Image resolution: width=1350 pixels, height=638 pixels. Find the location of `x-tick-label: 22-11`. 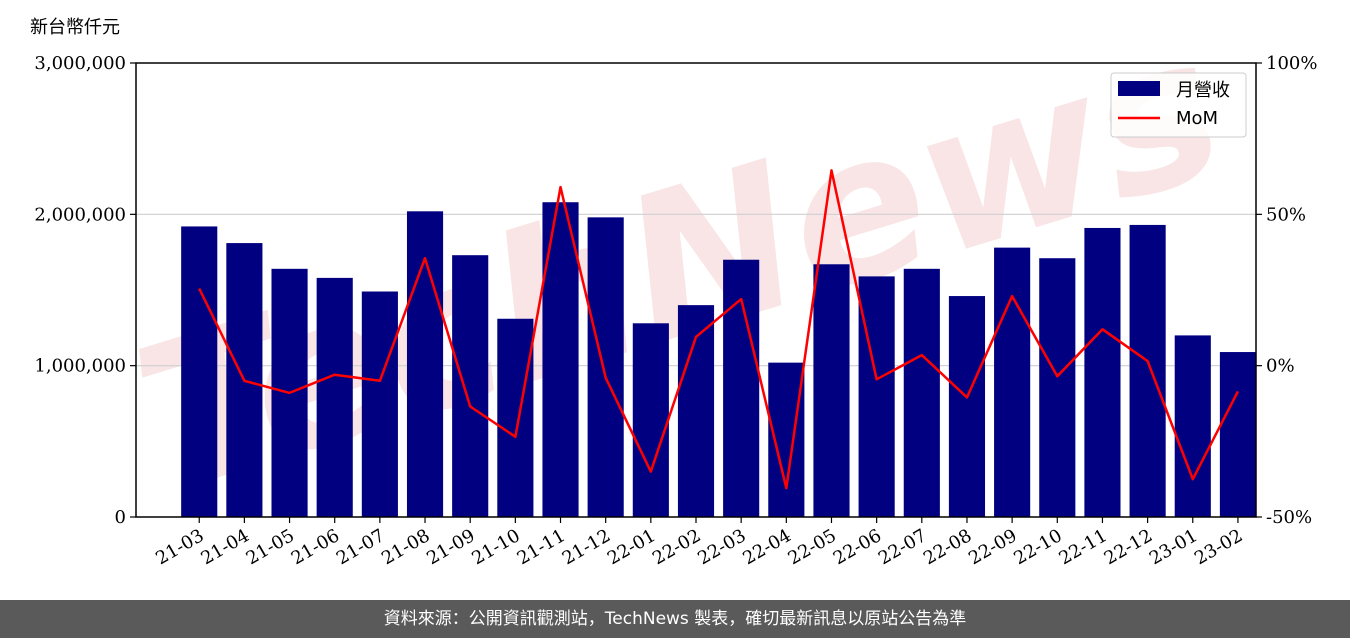

x-tick-label: 22-11 is located at coordinates (1083, 547).